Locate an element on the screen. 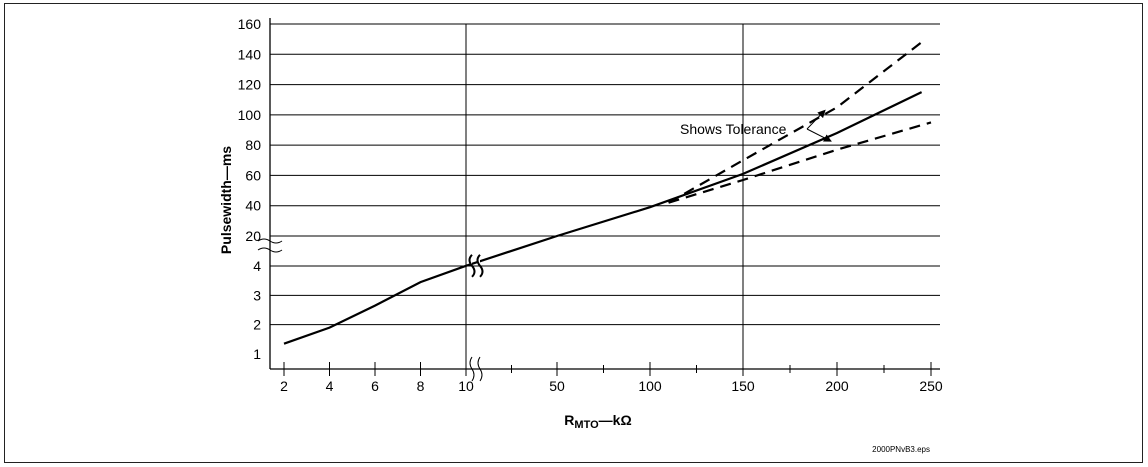 Image resolution: width=1148 pixels, height=467 pixels. y-tick-label-120: 120 is located at coordinates (250, 85).